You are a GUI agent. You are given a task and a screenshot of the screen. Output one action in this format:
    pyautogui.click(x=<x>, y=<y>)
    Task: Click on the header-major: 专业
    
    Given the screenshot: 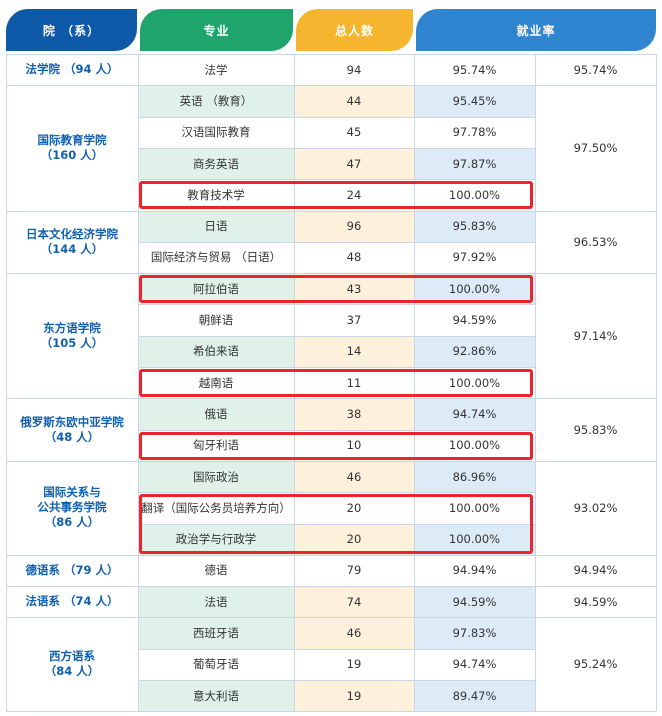 What is the action you would take?
    pyautogui.click(x=216, y=30)
    